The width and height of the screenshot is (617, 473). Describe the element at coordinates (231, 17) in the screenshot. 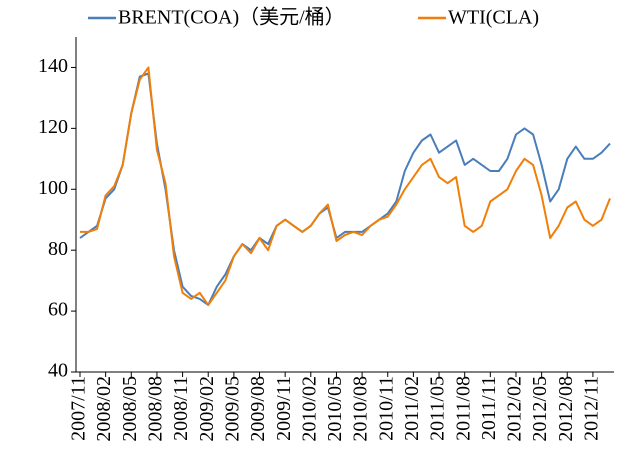

I see `legend-label: BRENT(COA)（美元/桶）` at that location.